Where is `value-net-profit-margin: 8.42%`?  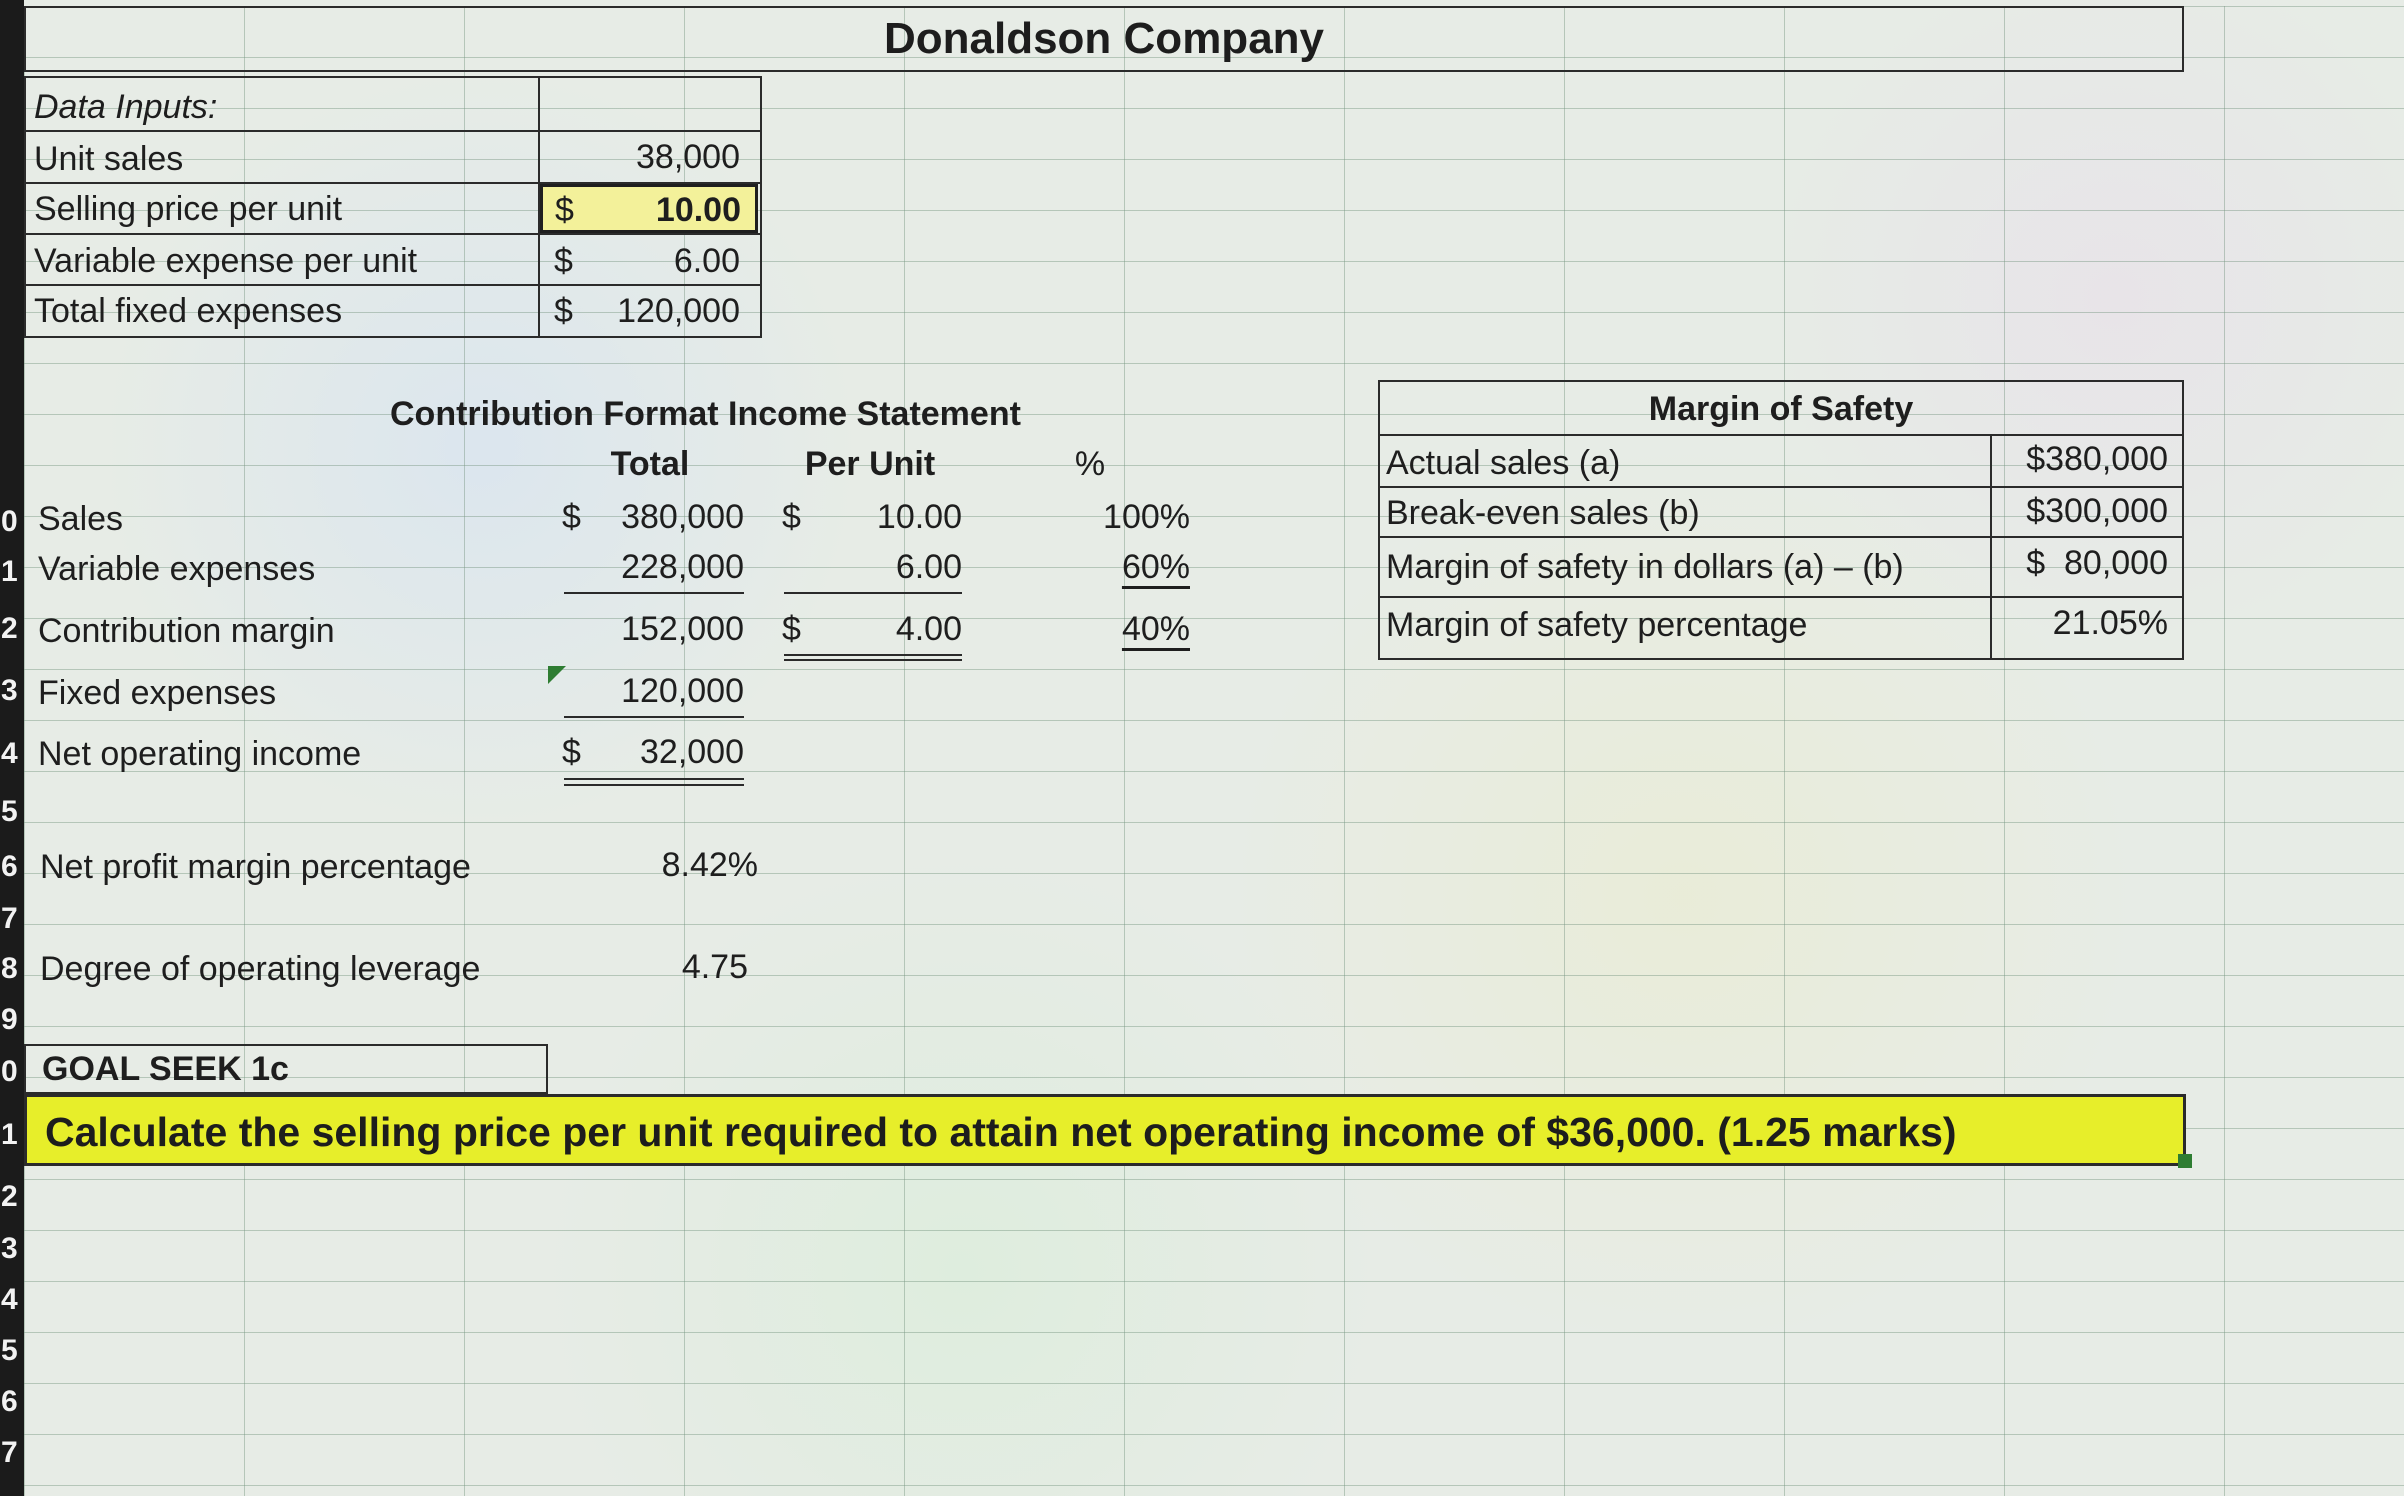 value-net-profit-margin: 8.42% is located at coordinates (709, 865).